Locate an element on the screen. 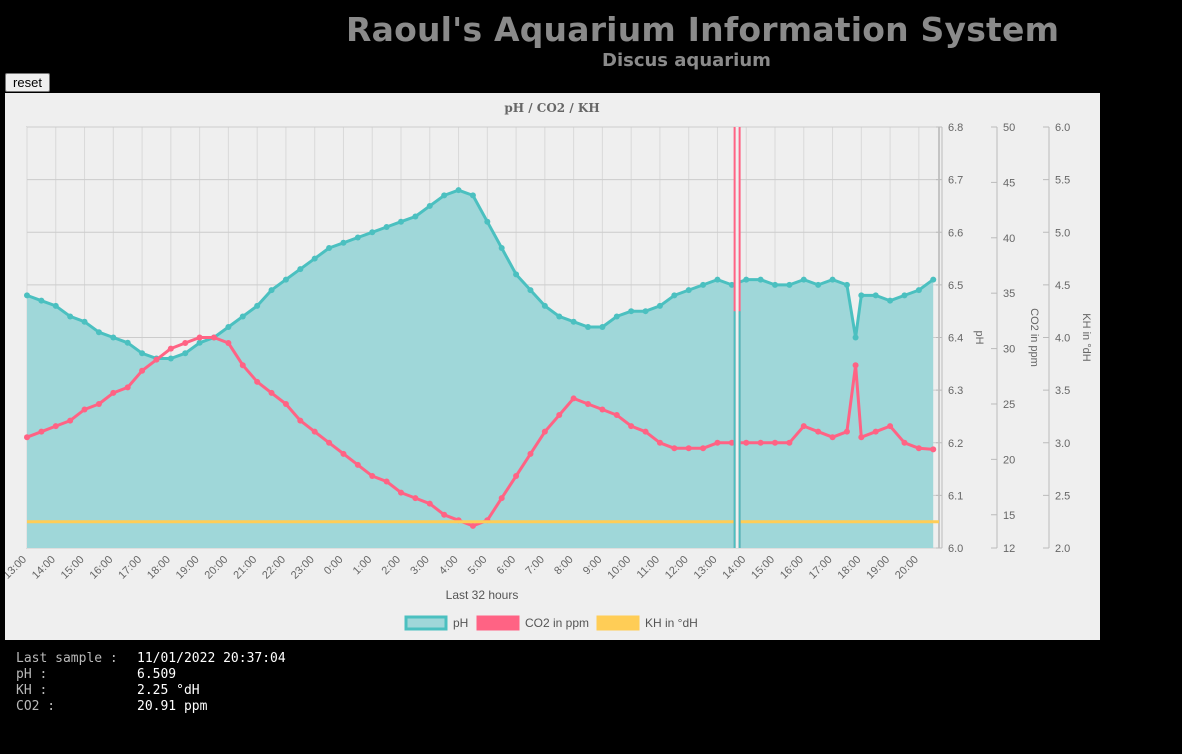 Image resolution: width=1182 pixels, height=754 pixels. y-tick-label-ph: 6.5 is located at coordinates (955, 286).